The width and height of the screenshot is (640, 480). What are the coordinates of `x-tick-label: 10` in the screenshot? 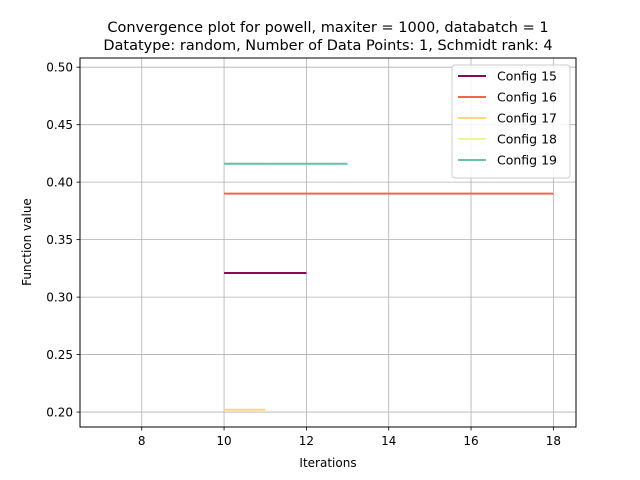 It's located at (223, 441).